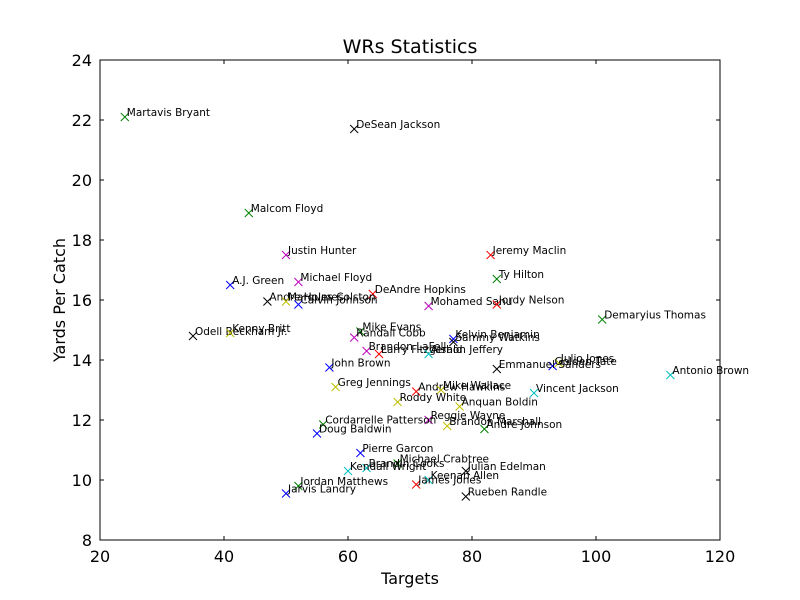 The width and height of the screenshot is (800, 600). Describe the element at coordinates (449, 481) in the screenshot. I see `point-label: James Jones` at that location.